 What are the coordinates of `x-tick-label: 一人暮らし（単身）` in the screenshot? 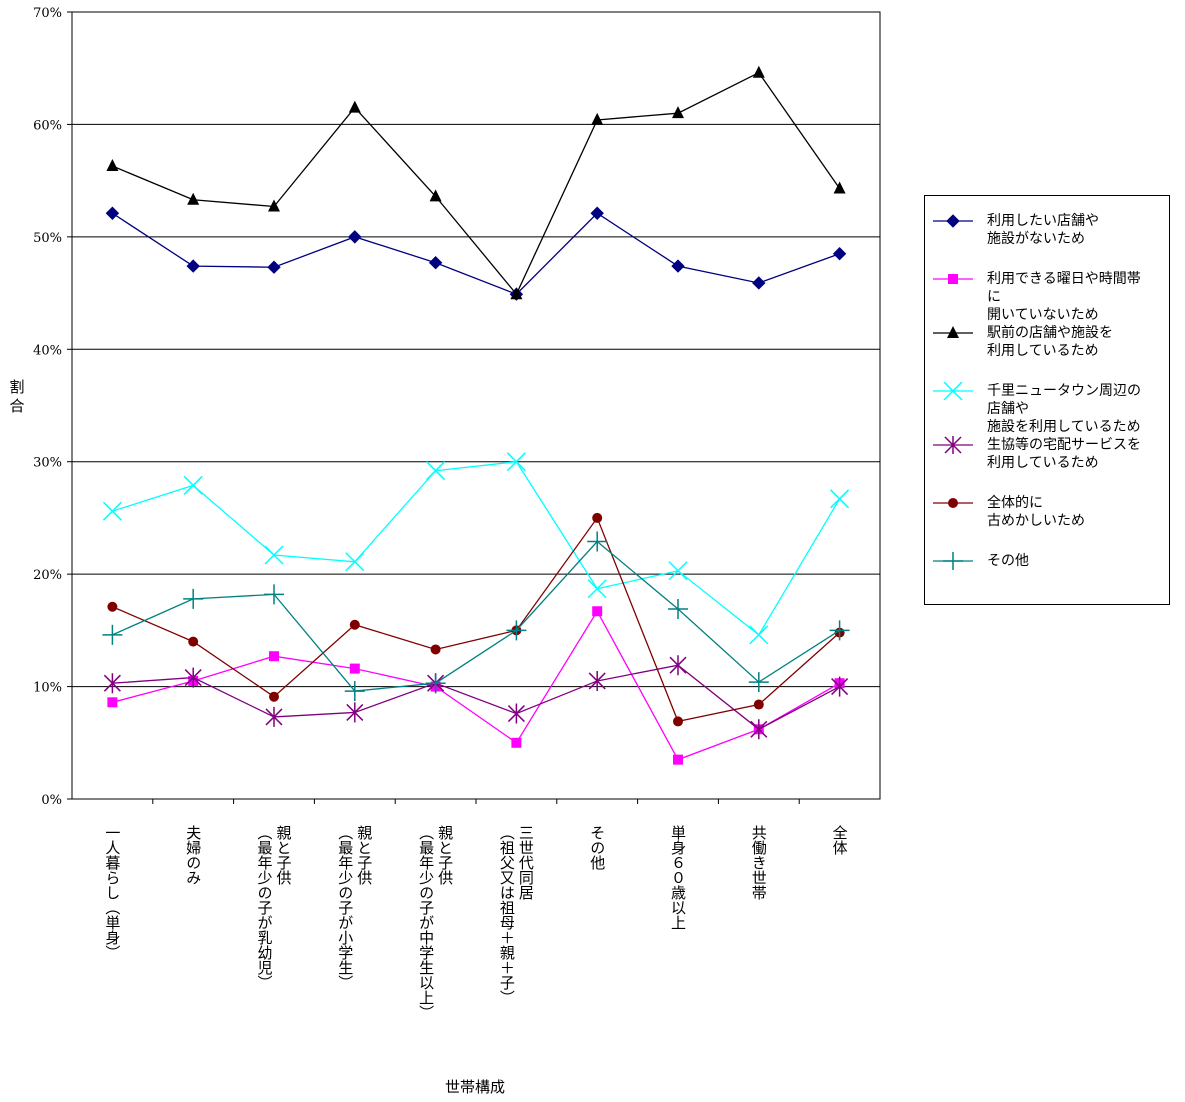 It's located at (112, 892).